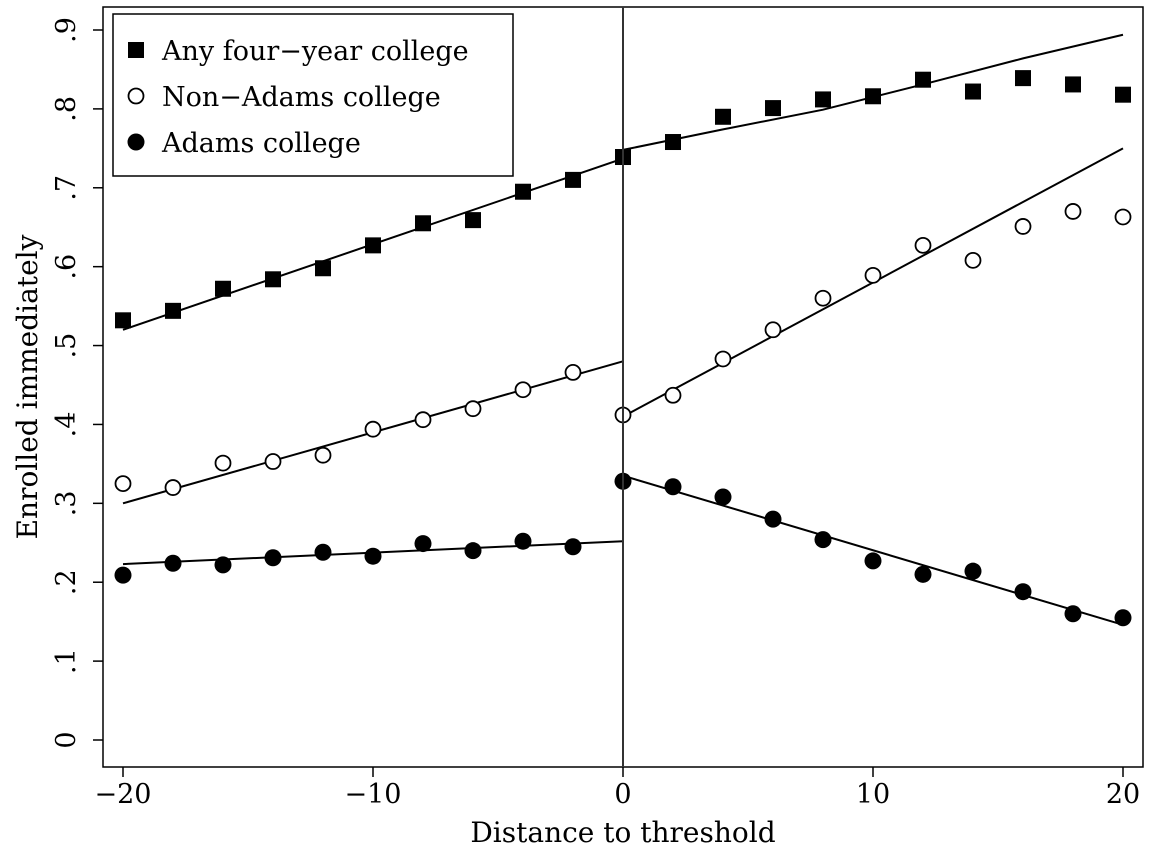 The image size is (1151, 853). I want to click on x-tick-label: 20, so click(1123, 794).